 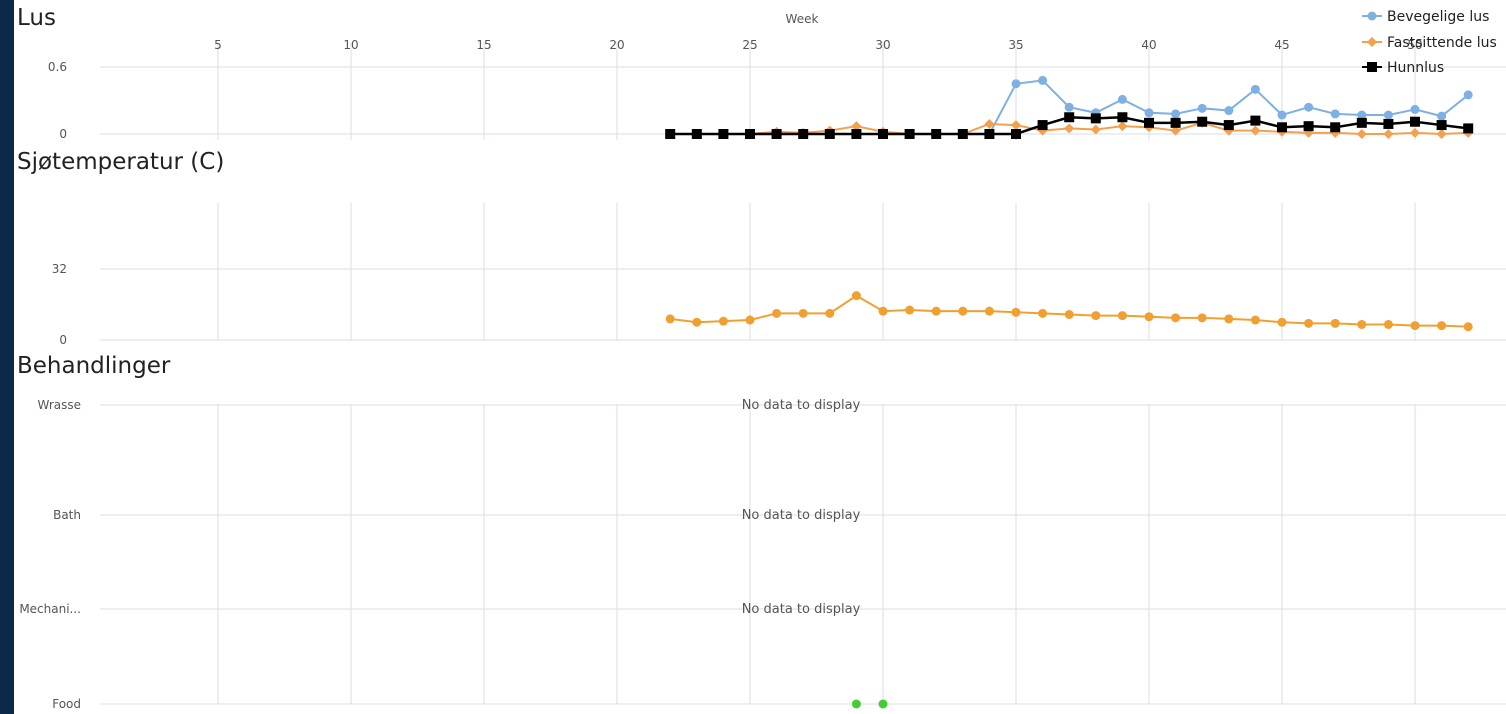 What do you see at coordinates (218, 45) in the screenshot?
I see `x-tick-label: 5` at bounding box center [218, 45].